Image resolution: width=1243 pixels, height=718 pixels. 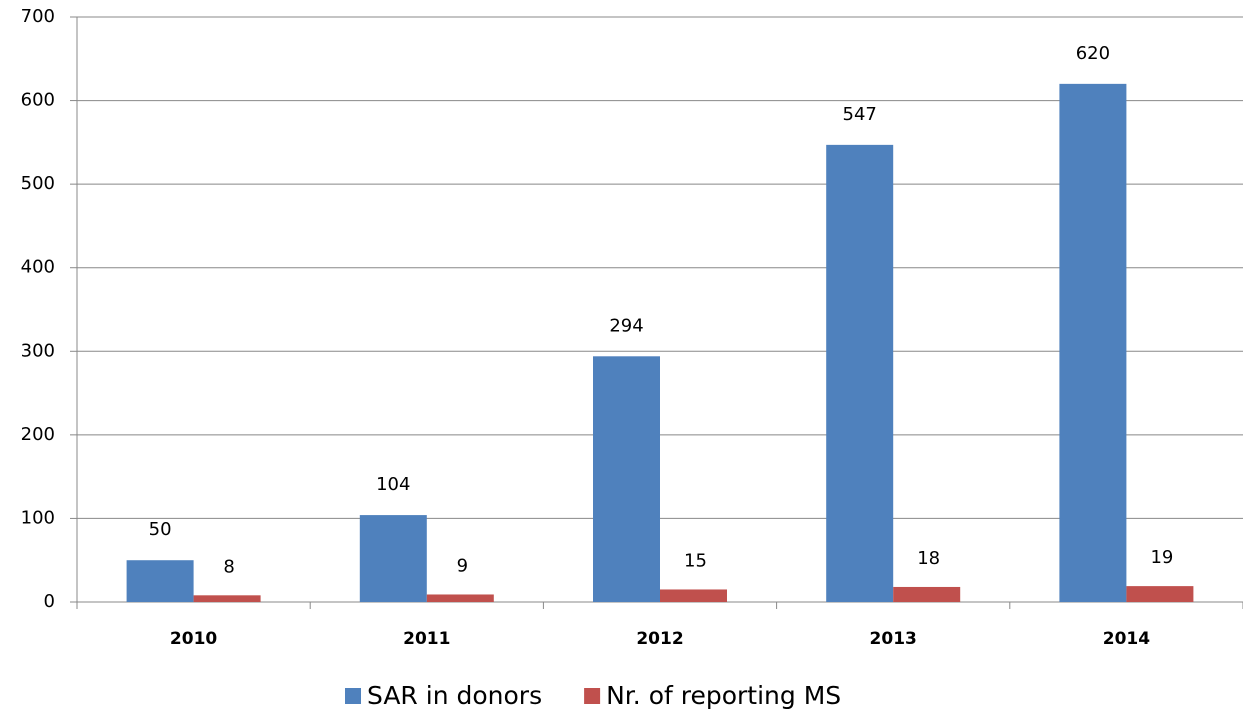 I want to click on data-label: 294, so click(x=626, y=325).